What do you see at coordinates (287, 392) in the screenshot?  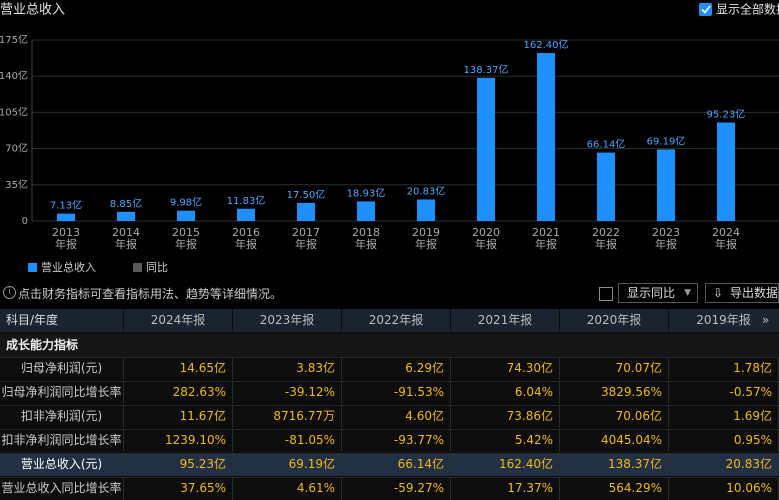 I see `table-cell: -39.12%` at bounding box center [287, 392].